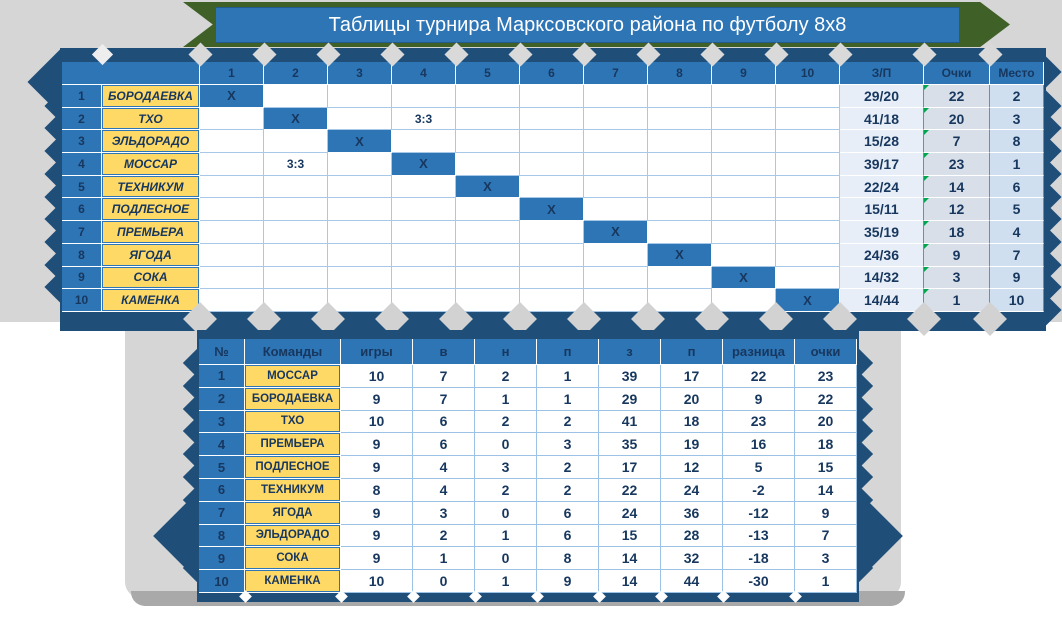  Describe the element at coordinates (692, 513) in the screenshot. I see `stat-cell: 36` at that location.